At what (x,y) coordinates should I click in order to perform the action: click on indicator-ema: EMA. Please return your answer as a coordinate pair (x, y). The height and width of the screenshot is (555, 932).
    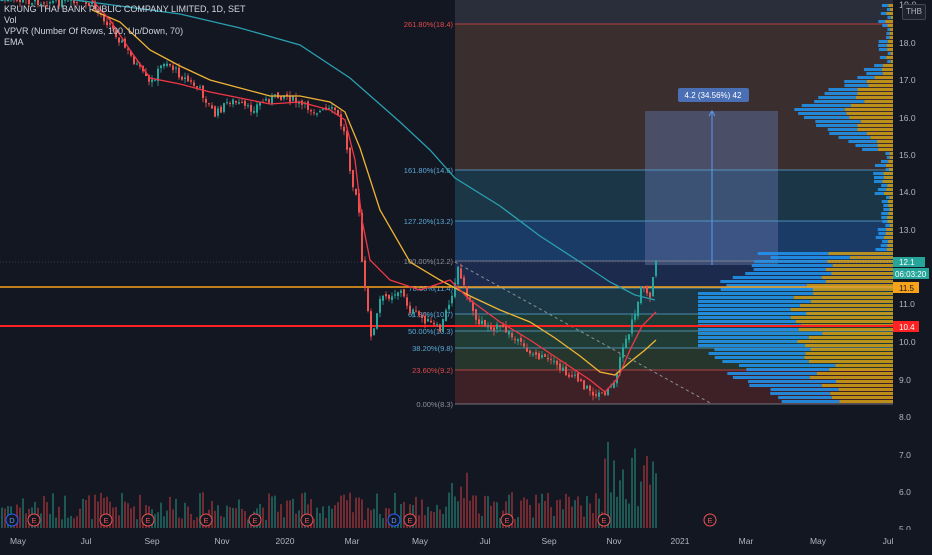
    Looking at the image, I should click on (125, 42).